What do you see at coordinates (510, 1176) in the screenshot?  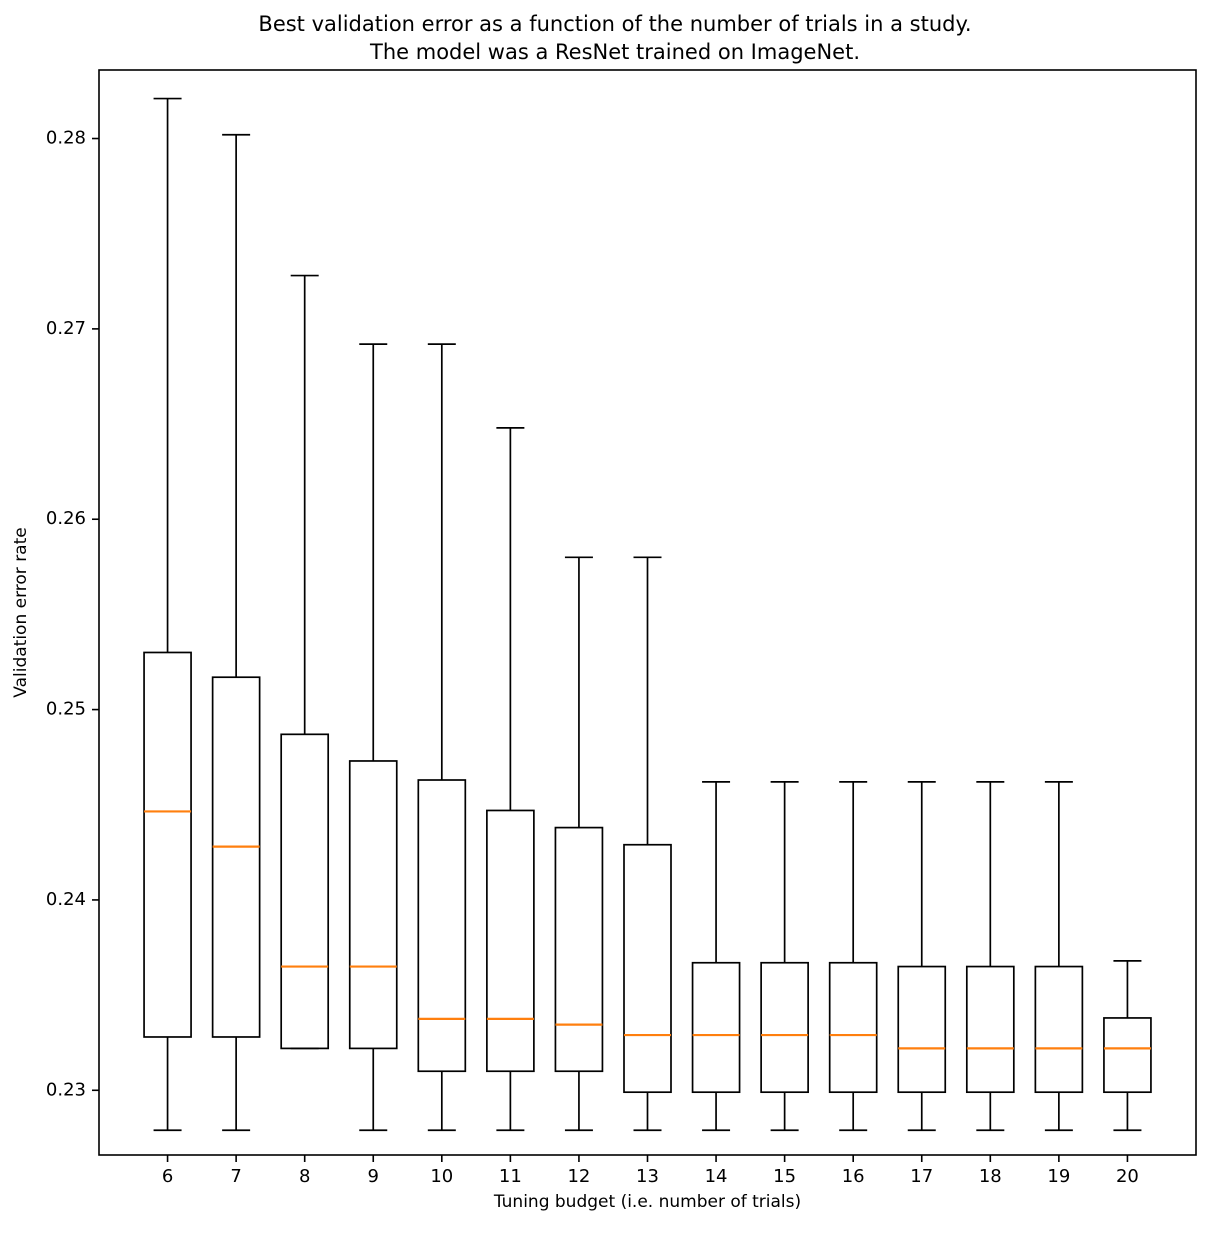 I see `x-tick-label: 11` at bounding box center [510, 1176].